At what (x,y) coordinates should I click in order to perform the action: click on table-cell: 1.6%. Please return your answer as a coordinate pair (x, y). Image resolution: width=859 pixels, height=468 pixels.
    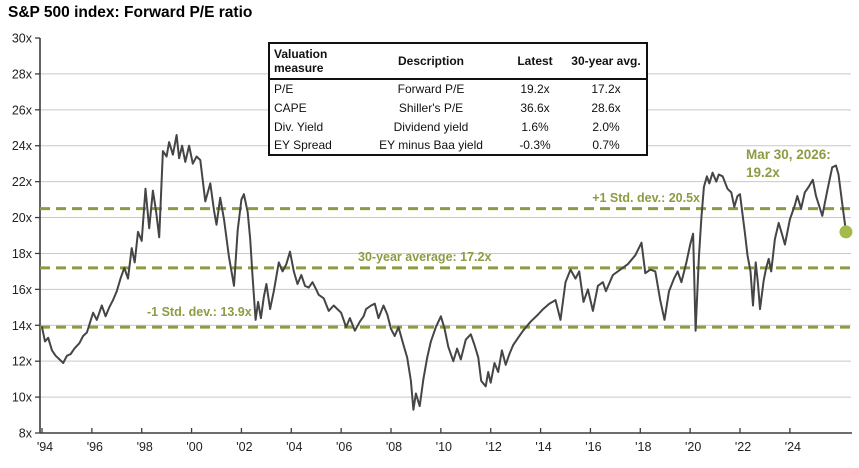
    Looking at the image, I should click on (535, 126).